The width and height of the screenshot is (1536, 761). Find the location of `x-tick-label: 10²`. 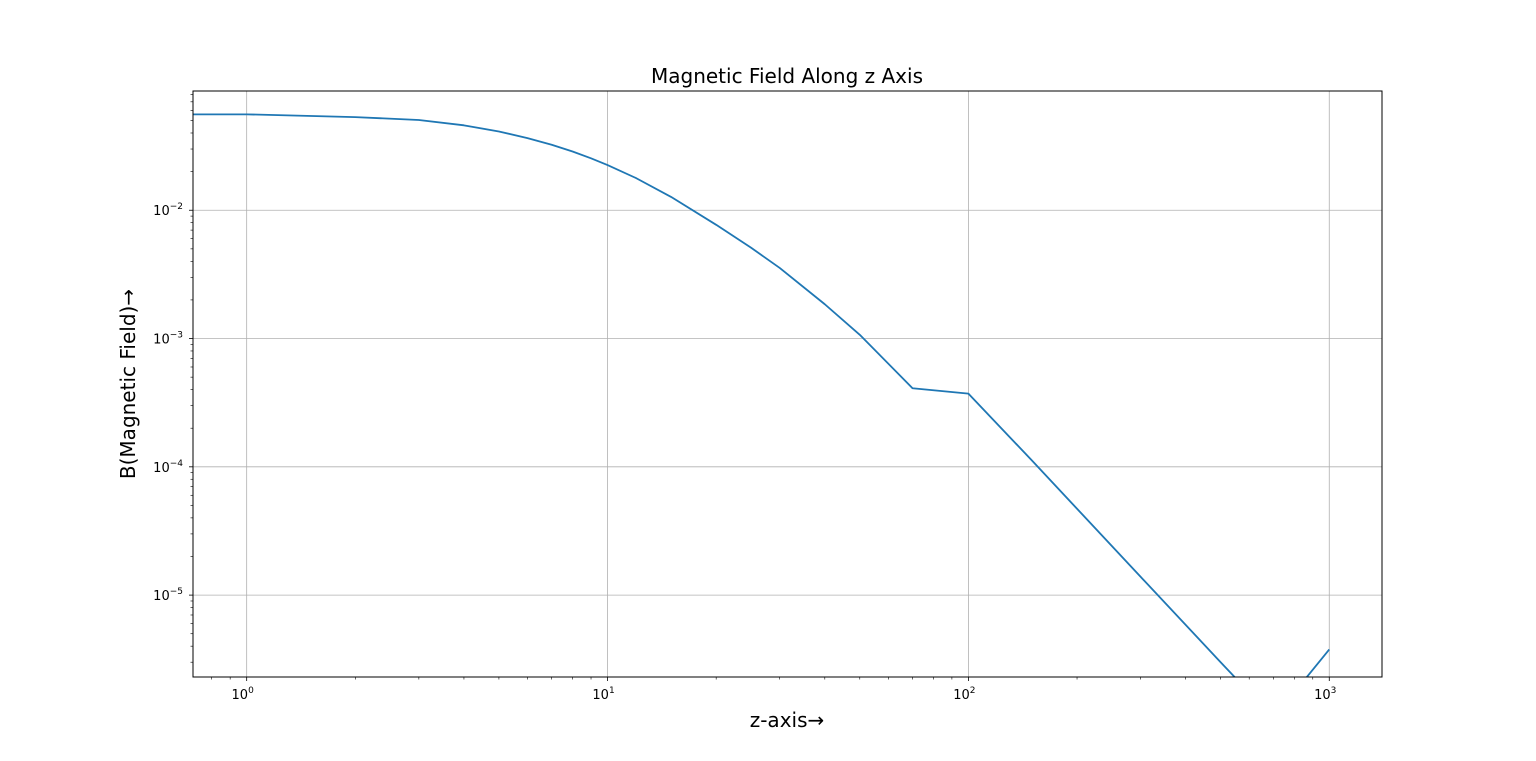

x-tick-label: 10² is located at coordinates (964, 694).